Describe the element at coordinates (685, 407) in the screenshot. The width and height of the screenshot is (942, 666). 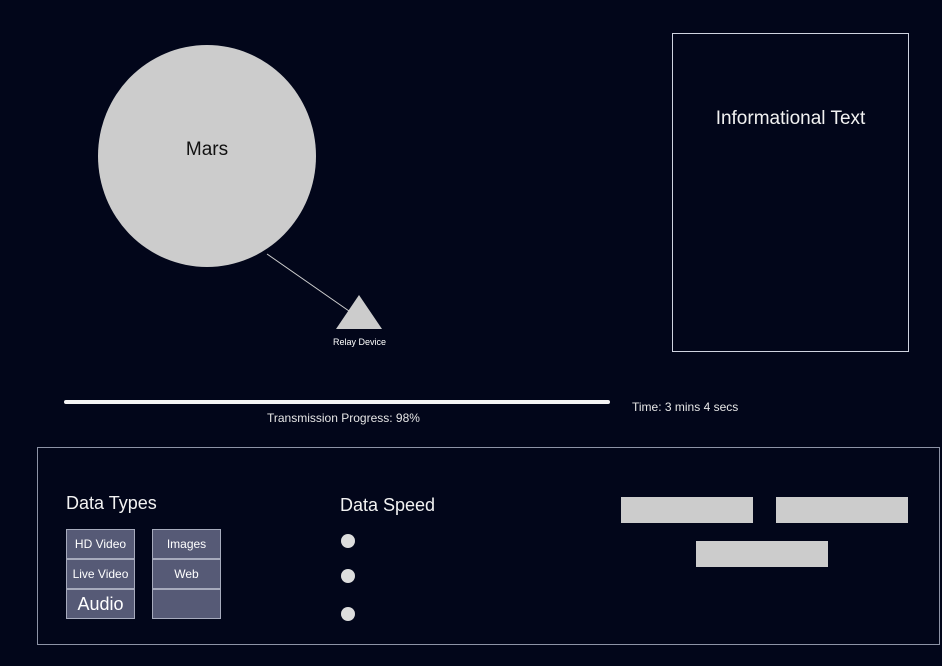
I see `transmission-time-label: Time: 3 mins 4 secs` at that location.